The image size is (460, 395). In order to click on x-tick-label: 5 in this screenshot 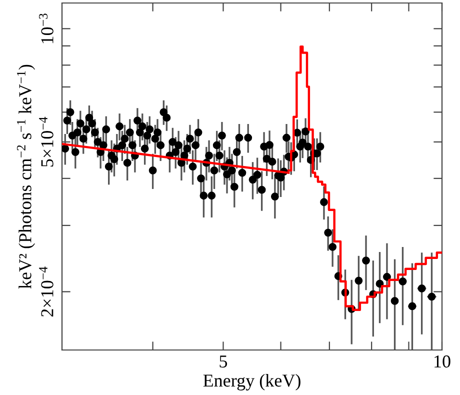, I will do `click(224, 362)`.